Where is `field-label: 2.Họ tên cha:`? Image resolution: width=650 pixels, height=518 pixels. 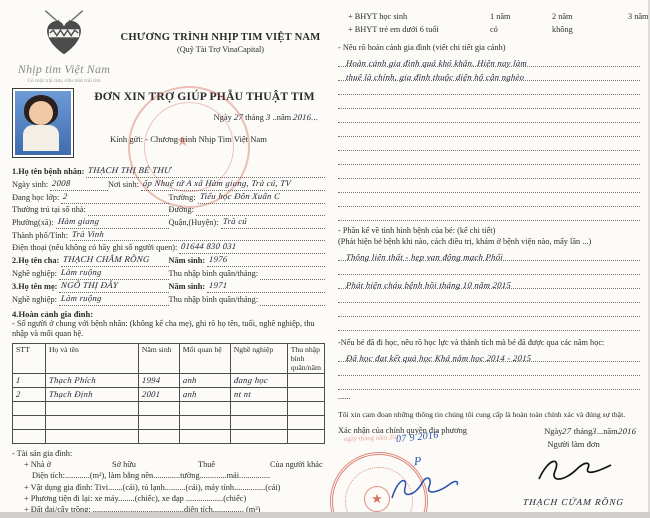 field-label: 2.Họ tên cha: is located at coordinates (36, 261).